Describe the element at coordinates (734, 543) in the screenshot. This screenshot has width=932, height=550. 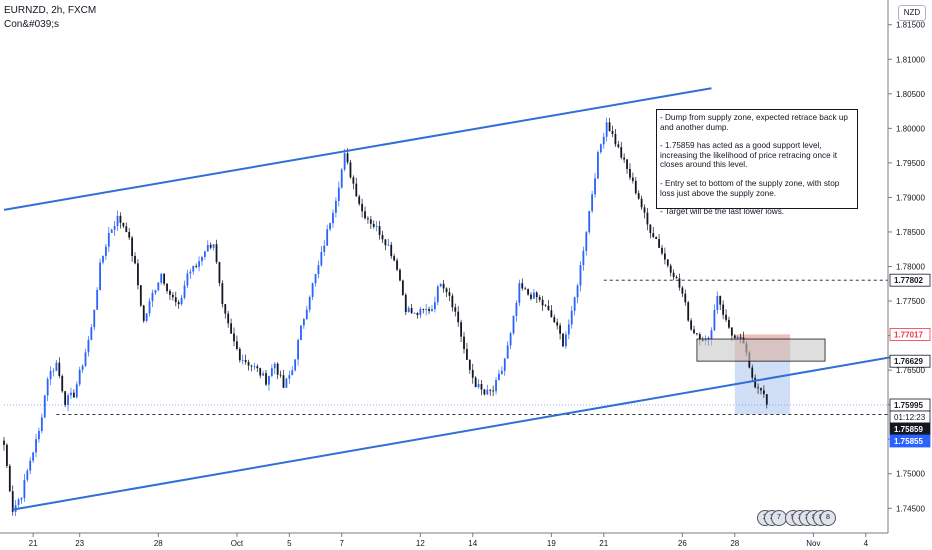
I see `time-tick-label: 28` at that location.